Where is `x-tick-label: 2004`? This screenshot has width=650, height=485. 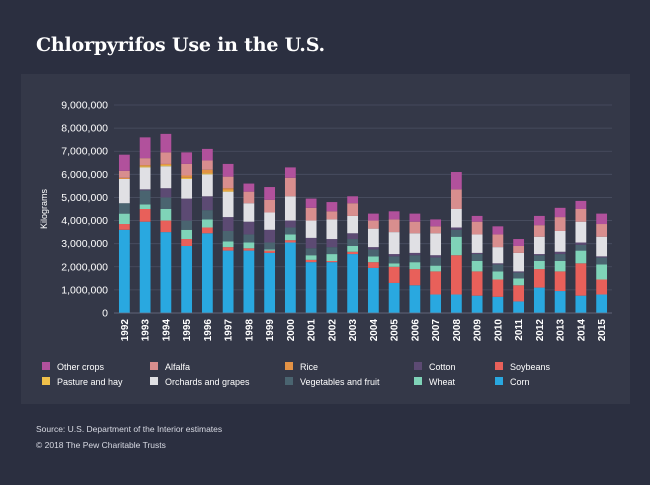 x-tick-label: 2004 is located at coordinates (374, 330).